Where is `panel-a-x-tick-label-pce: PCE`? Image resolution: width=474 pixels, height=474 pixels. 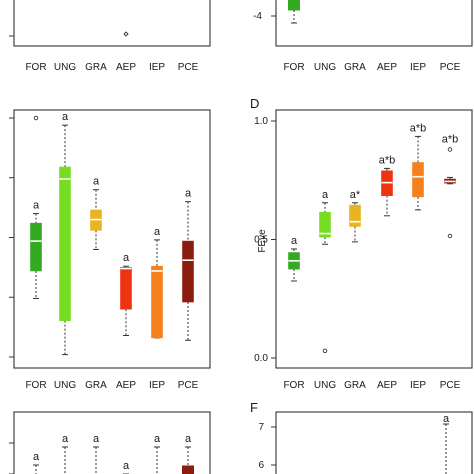
panel-a-x-tick-label-pce: PCE is located at coordinates (188, 67).